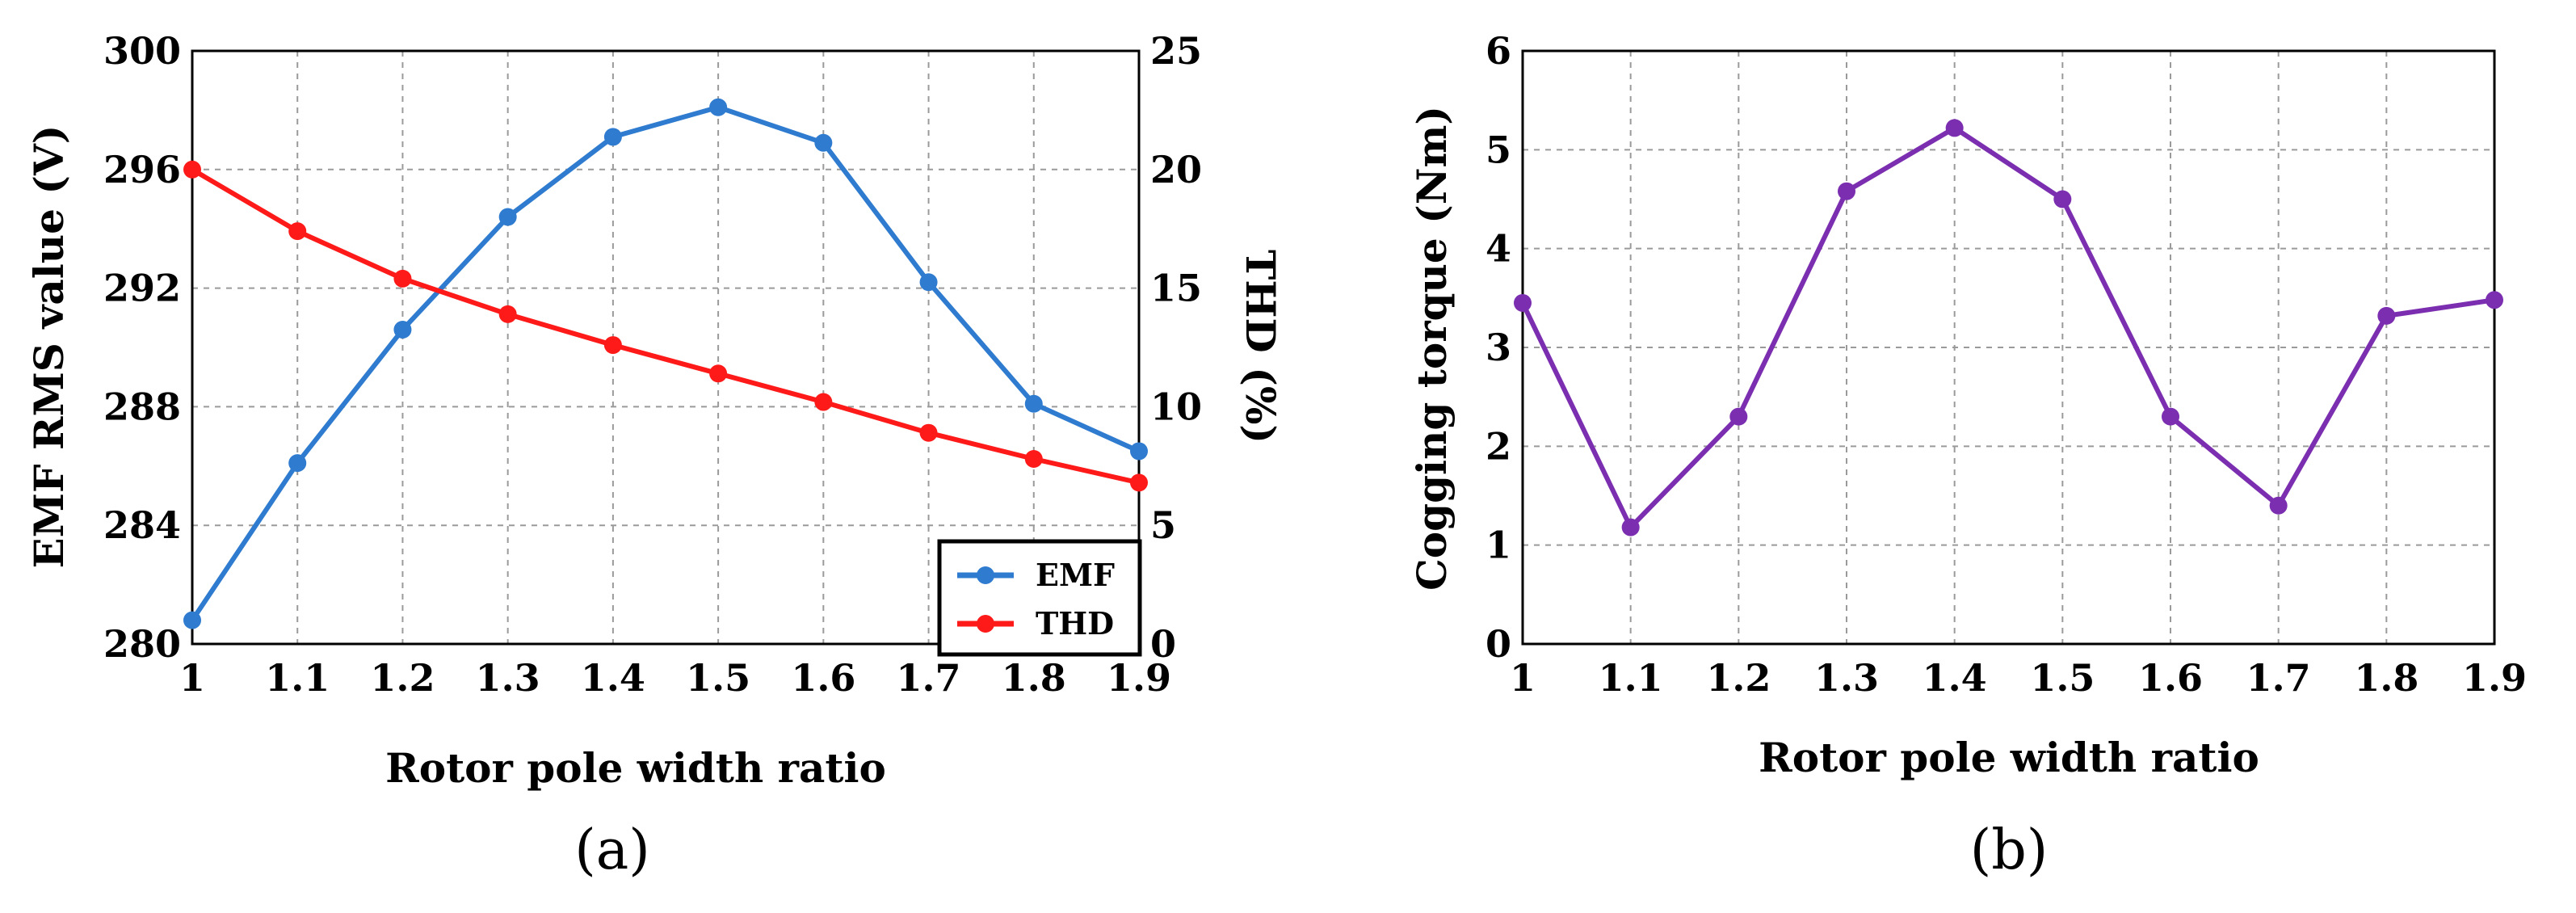 Image resolution: width=2576 pixels, height=913 pixels. Describe the element at coordinates (1176, 347) in the screenshot. I see `chart-a-y2-ticks: 0 5 10 15 20 25` at that location.